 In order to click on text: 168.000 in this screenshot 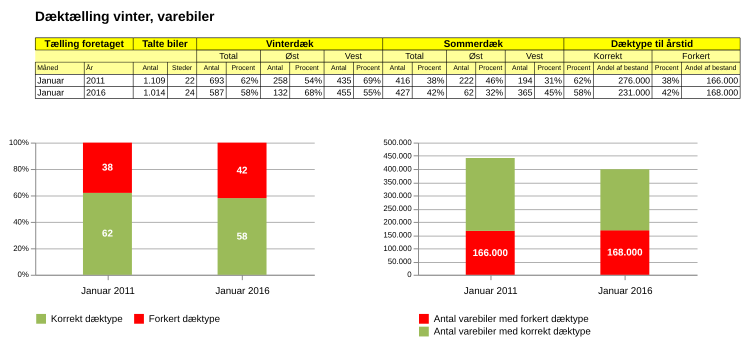, I will do `click(722, 92)`.